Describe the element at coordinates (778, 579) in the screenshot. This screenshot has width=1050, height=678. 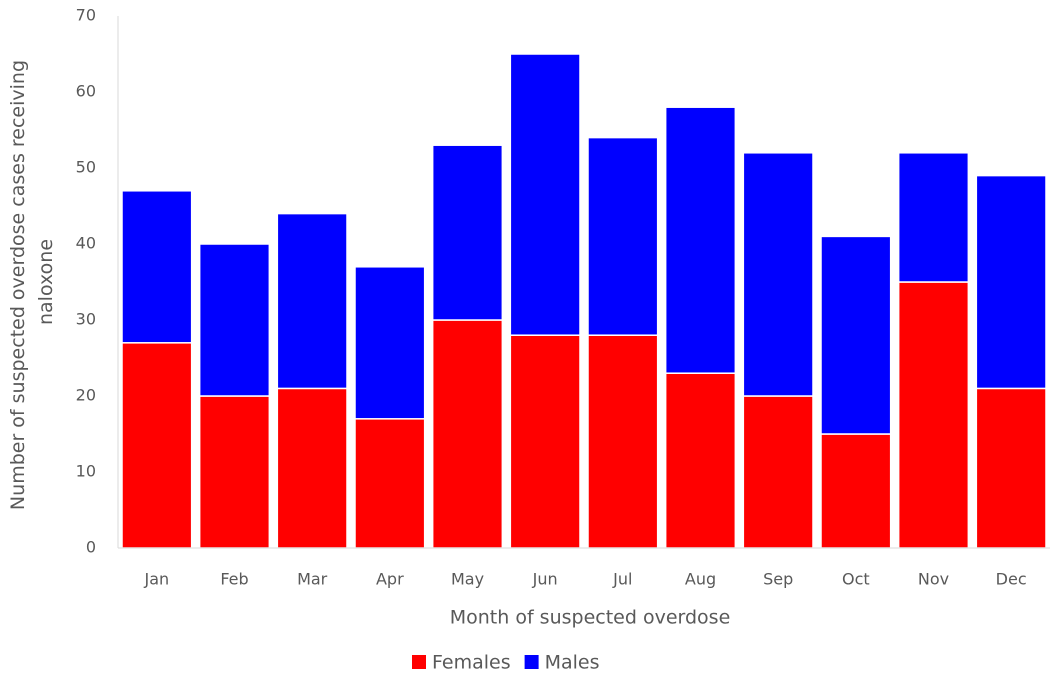
I see `x-tick-label: Sep` at that location.